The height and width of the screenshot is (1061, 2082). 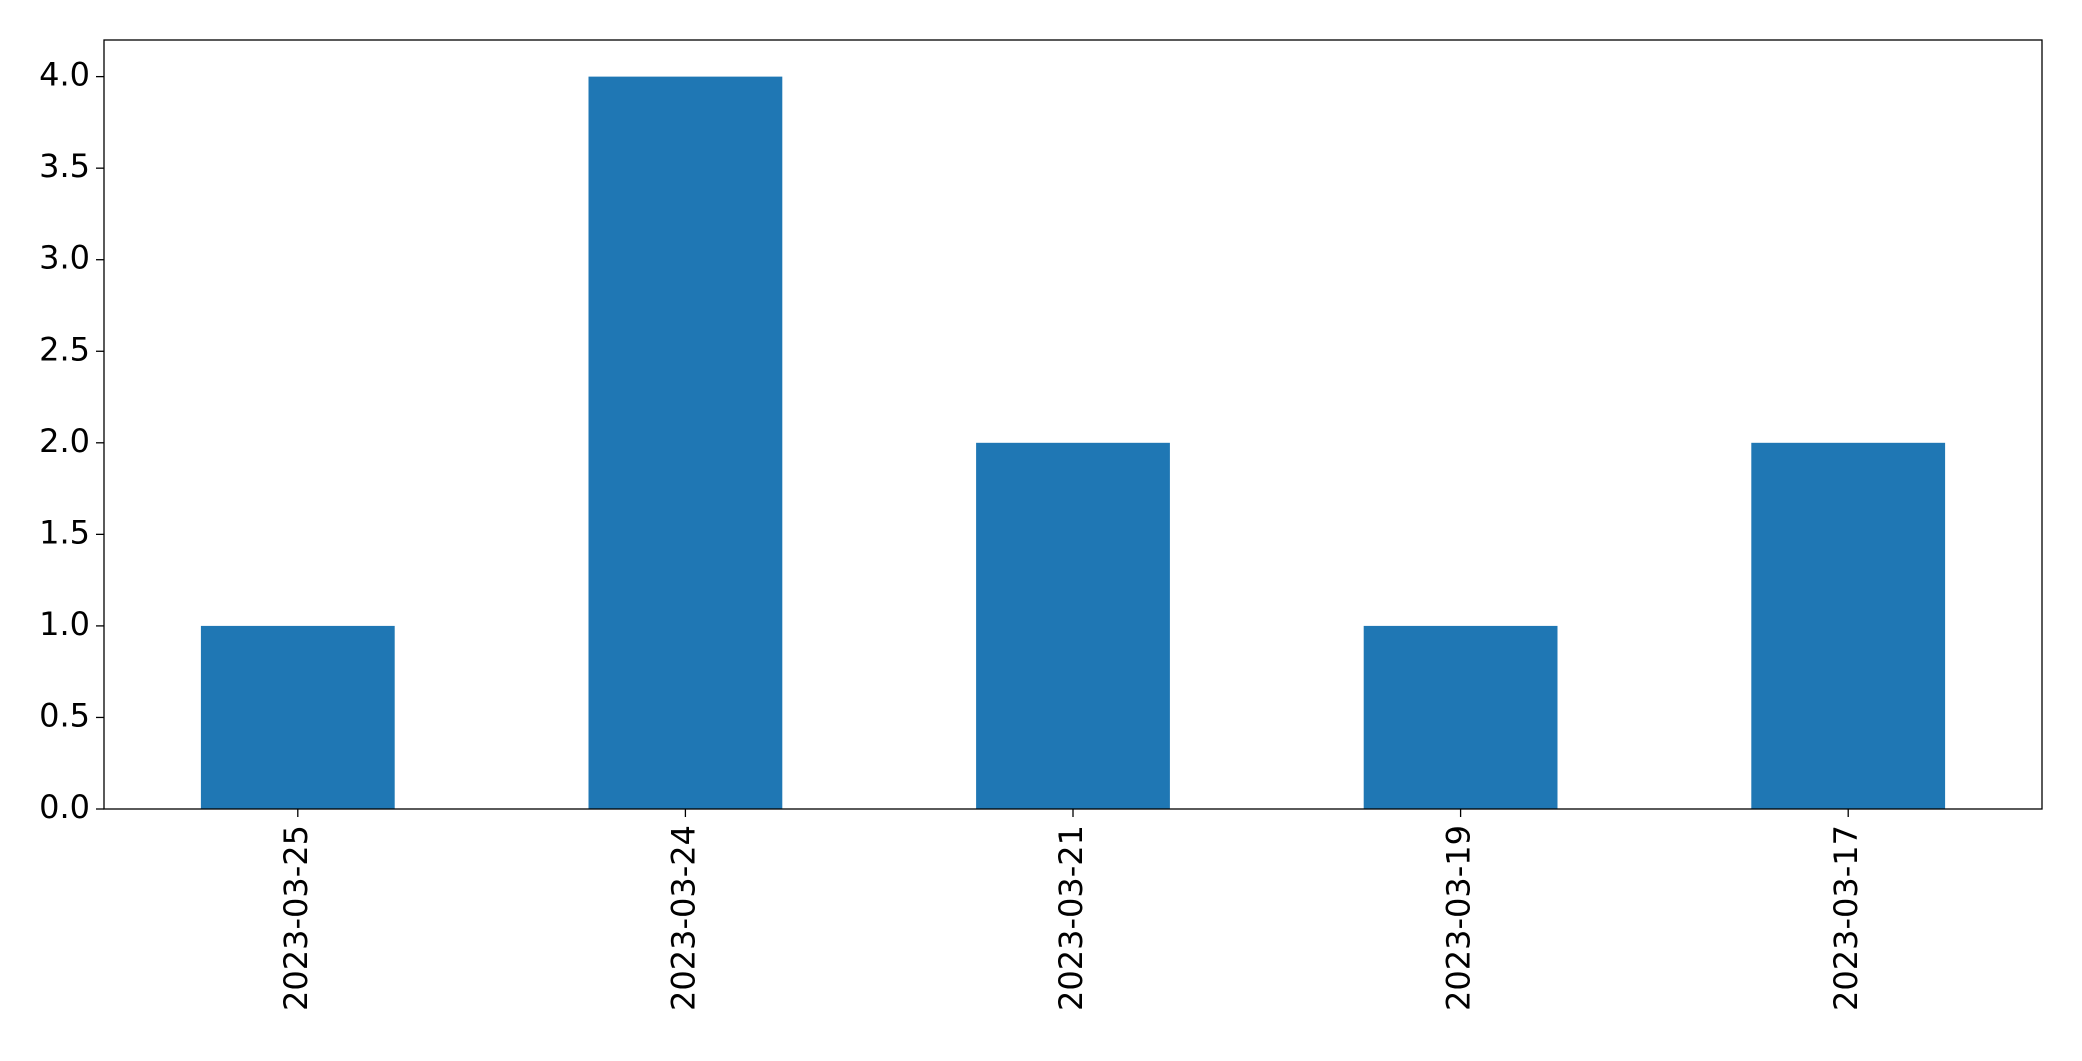 I want to click on y-tick-label: 4.0, so click(x=64, y=75).